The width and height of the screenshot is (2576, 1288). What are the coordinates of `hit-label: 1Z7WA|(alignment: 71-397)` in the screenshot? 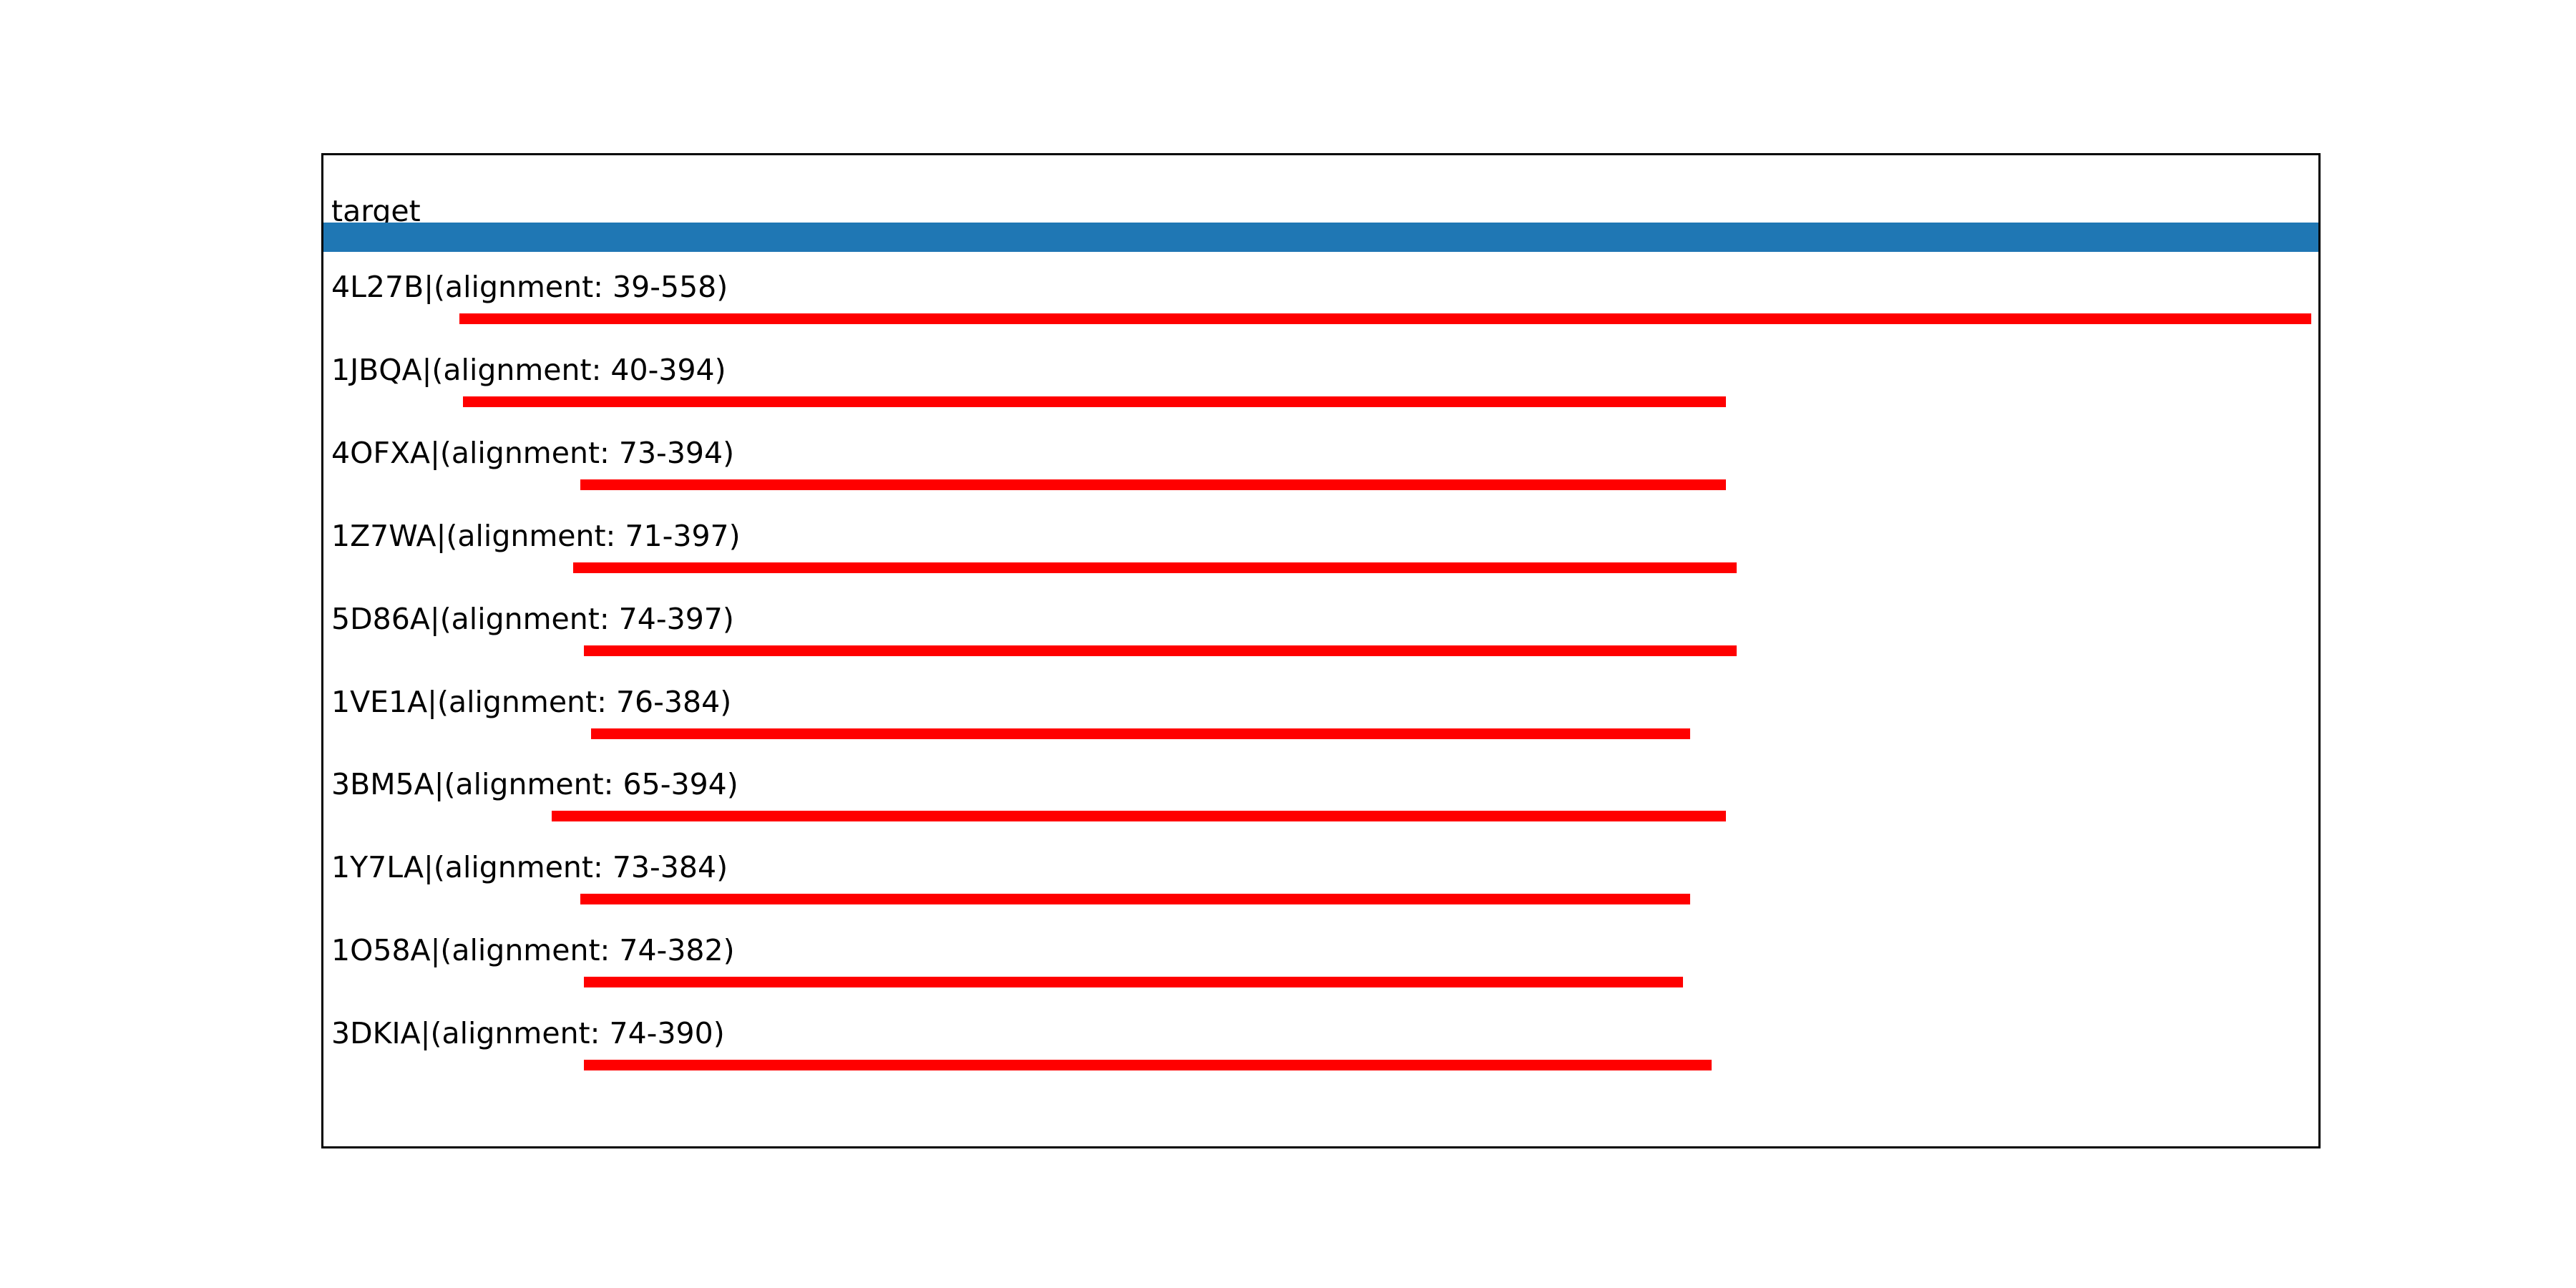 It's located at (536, 535).